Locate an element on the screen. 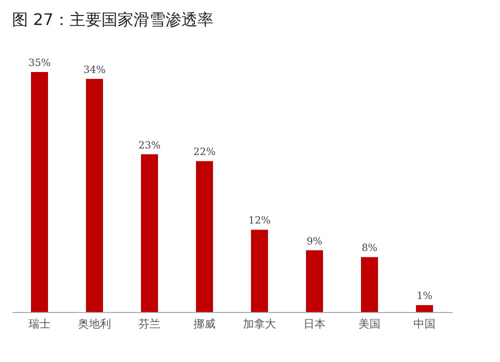 This screenshot has height=362, width=500. data-label: 23% is located at coordinates (149, 146).